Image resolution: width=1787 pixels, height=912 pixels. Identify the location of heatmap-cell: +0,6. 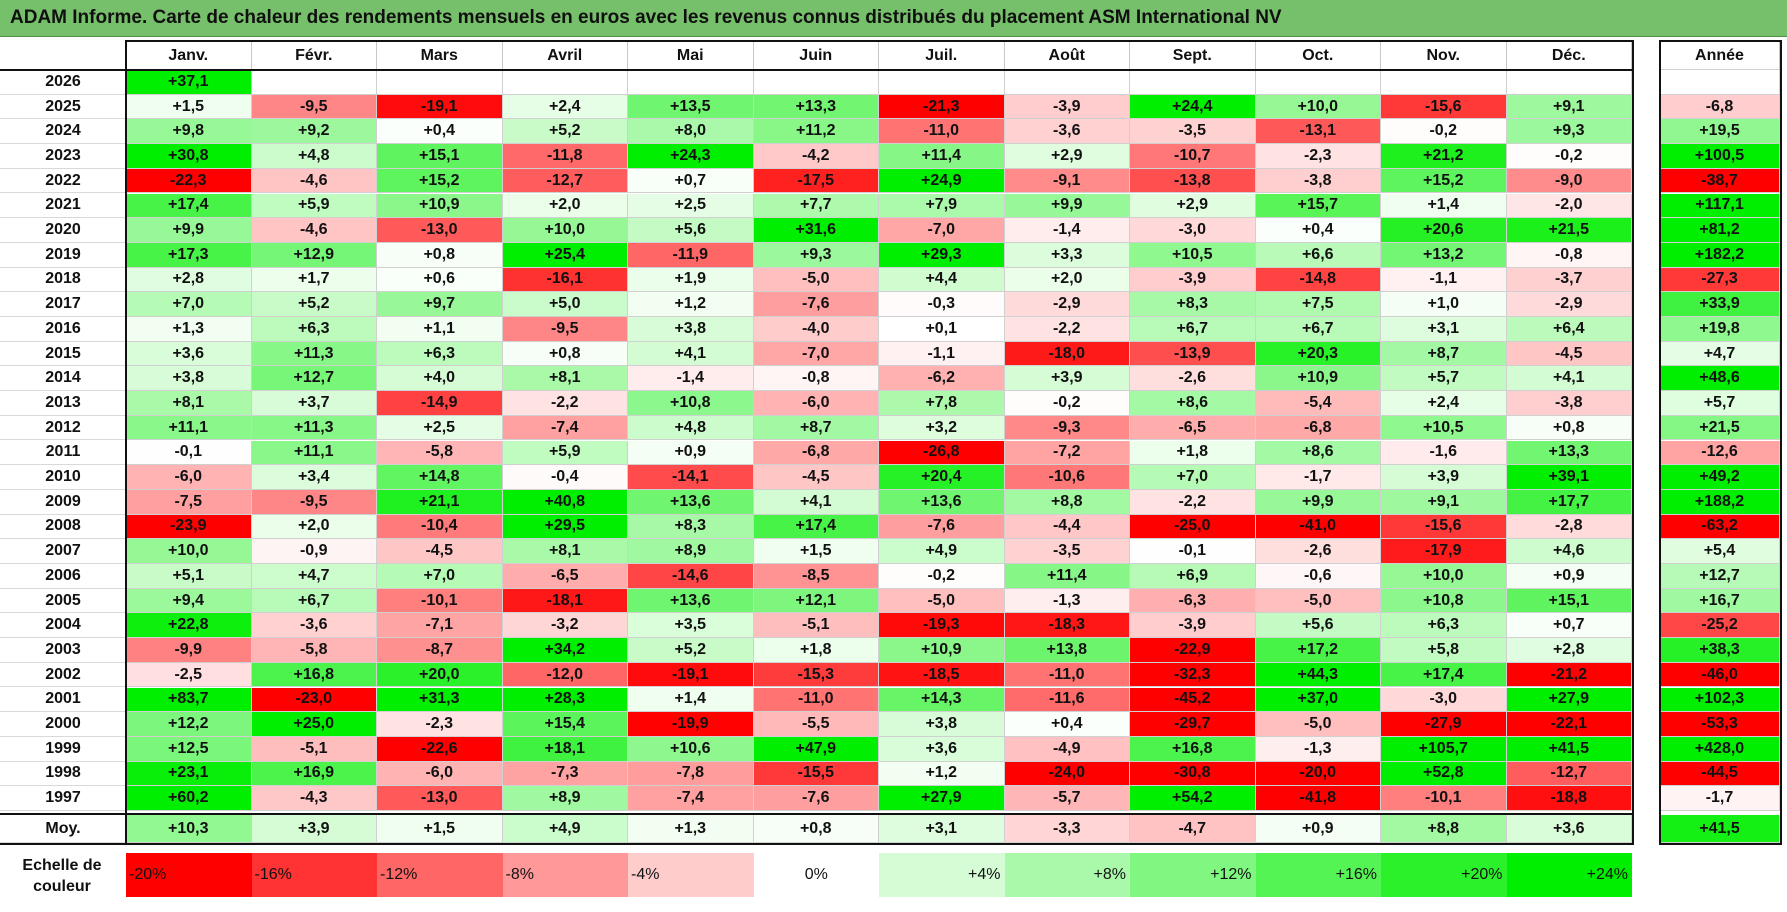
(440, 280).